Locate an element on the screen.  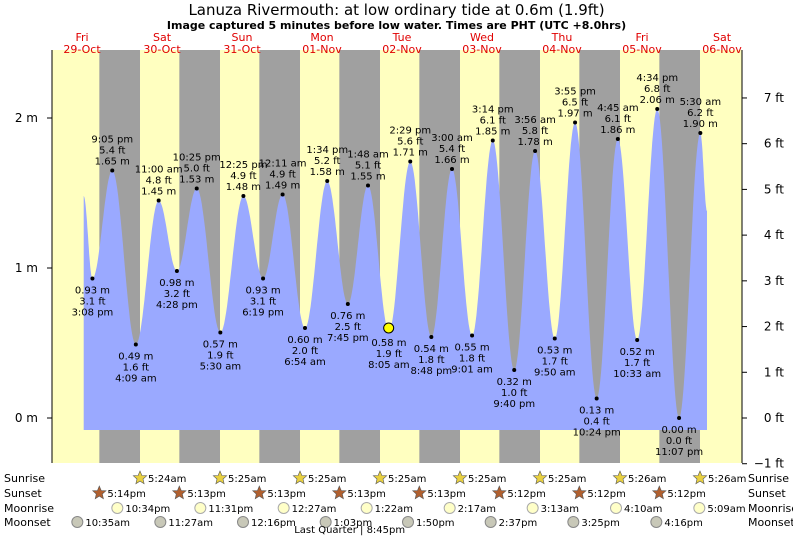
tide-label: 0.54 m is located at coordinates (431, 349).